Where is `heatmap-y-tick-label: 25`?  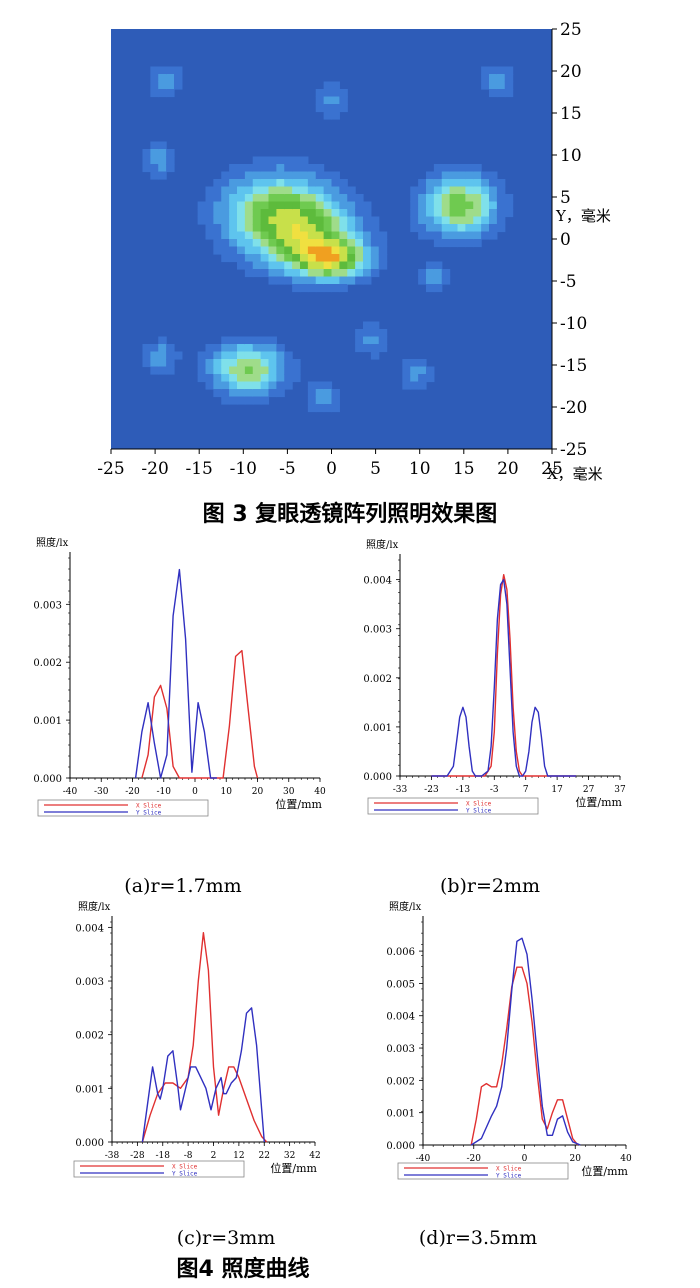
heatmap-y-tick-label: 25 is located at coordinates (571, 30).